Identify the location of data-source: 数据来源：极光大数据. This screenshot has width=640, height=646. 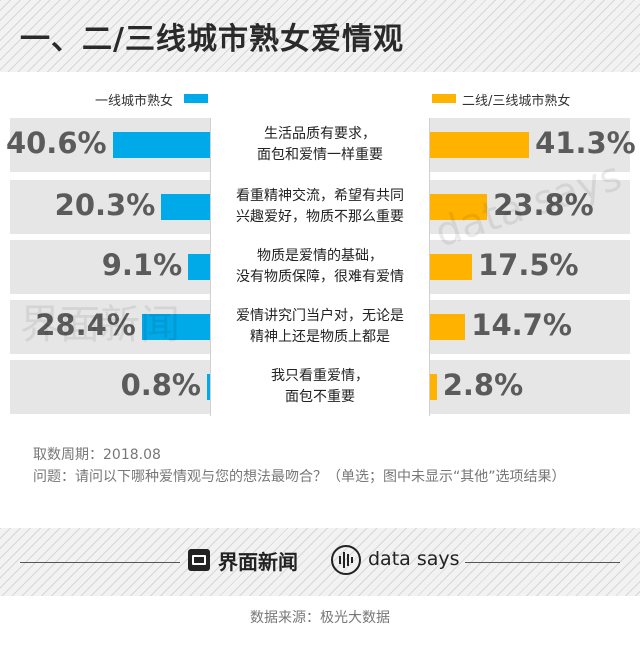
(320, 618).